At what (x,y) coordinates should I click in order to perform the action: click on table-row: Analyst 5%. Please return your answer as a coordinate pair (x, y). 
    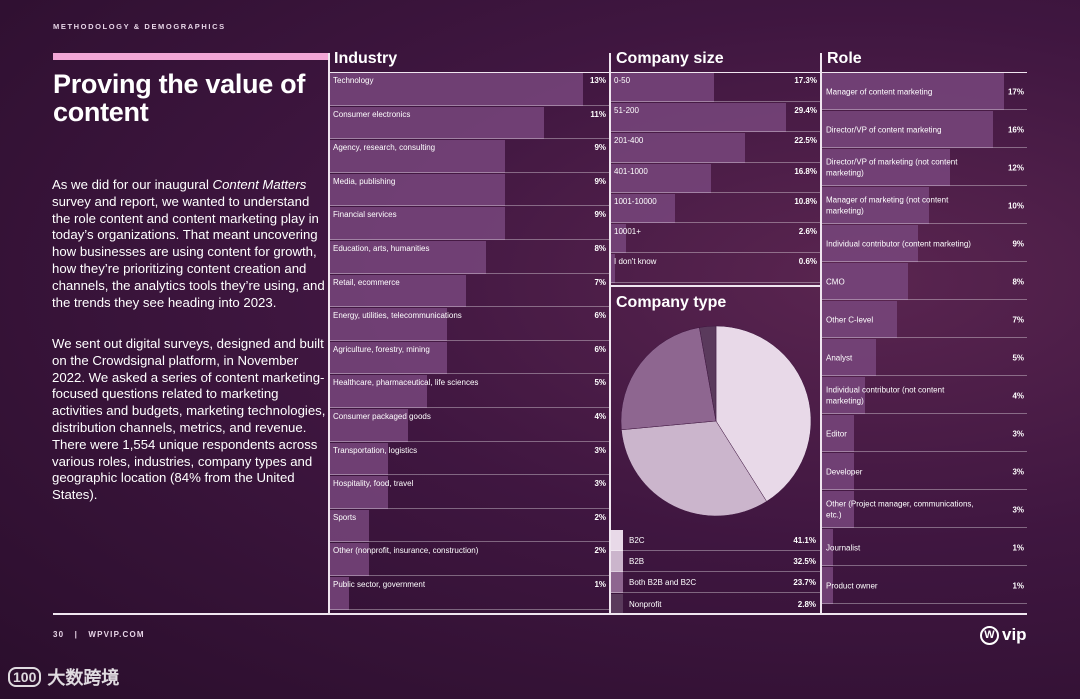
    Looking at the image, I should click on (924, 357).